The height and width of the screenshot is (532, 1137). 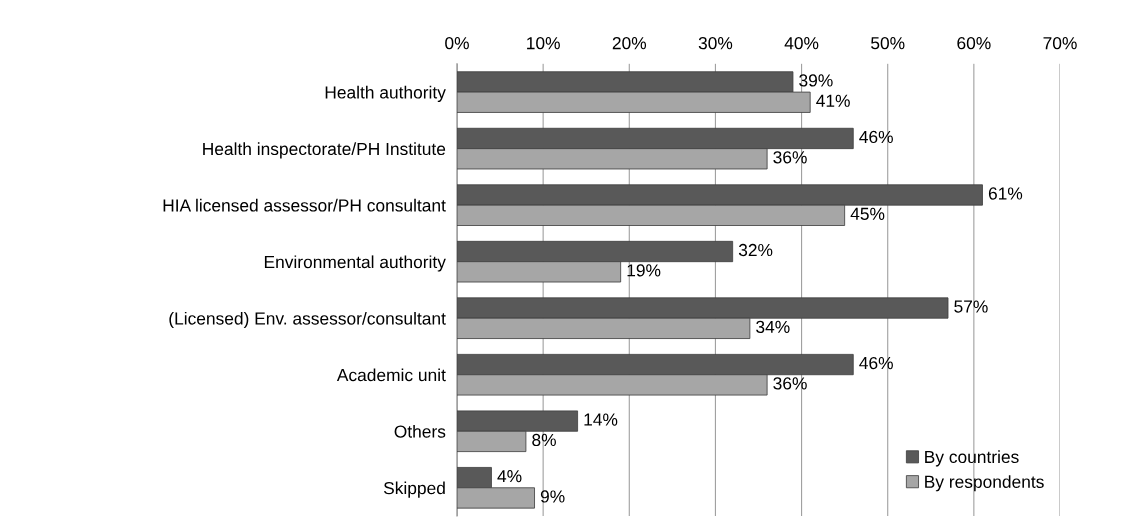 What do you see at coordinates (816, 80) in the screenshot?
I see `data-label: 39%` at bounding box center [816, 80].